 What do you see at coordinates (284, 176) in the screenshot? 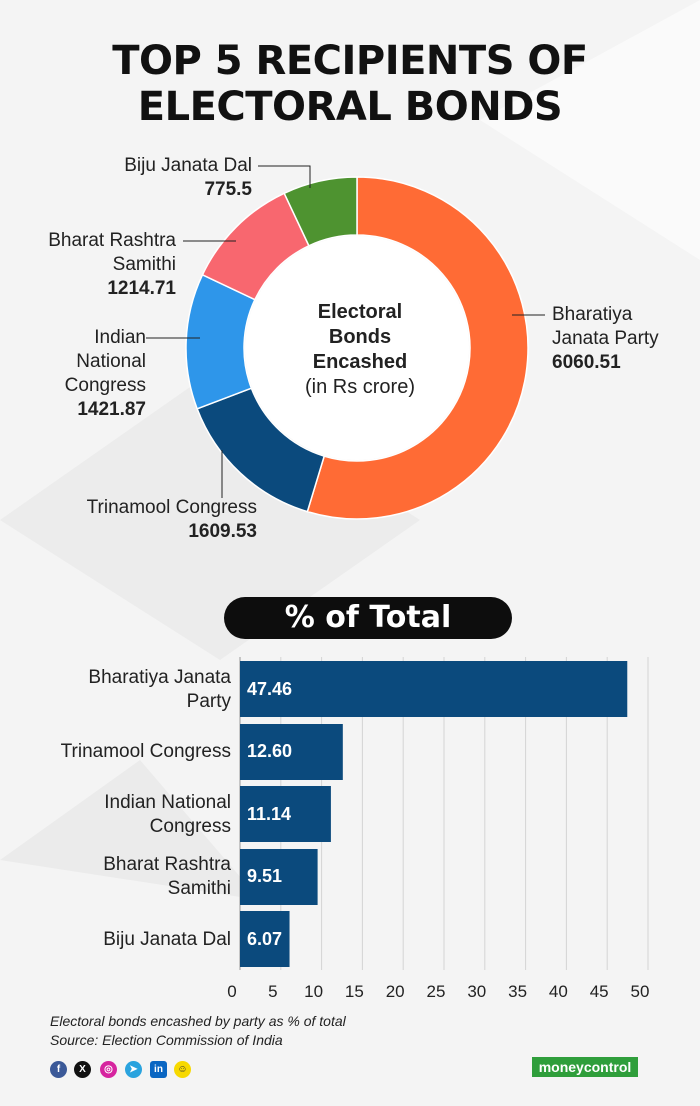
I see `leader-bjd` at bounding box center [284, 176].